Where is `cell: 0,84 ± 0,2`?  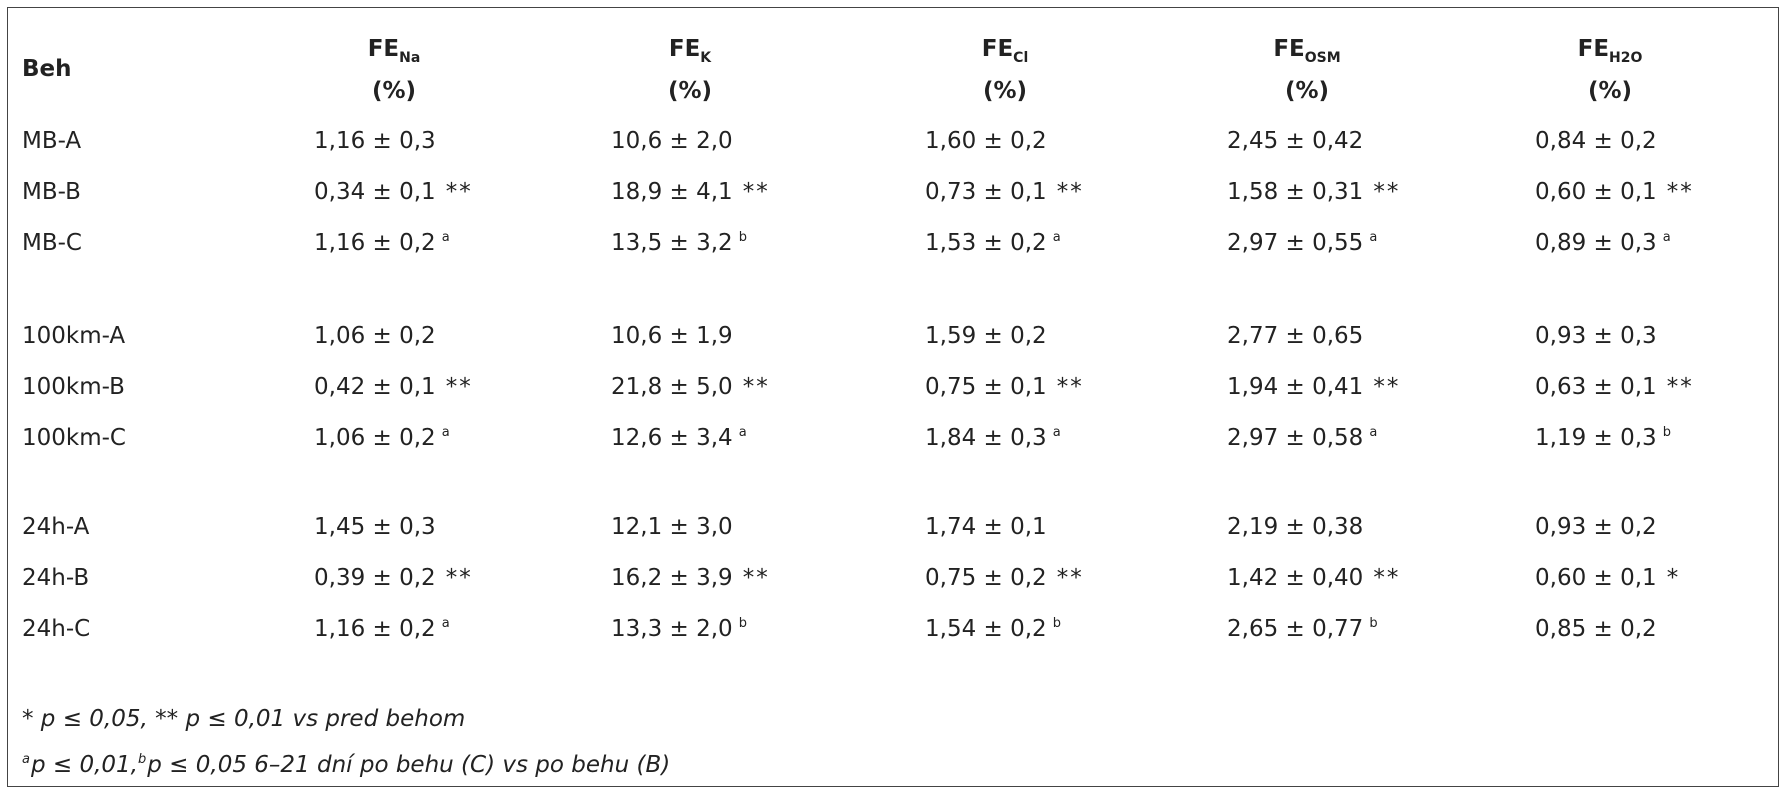 cell: 0,84 ± 0,2 is located at coordinates (1596, 141).